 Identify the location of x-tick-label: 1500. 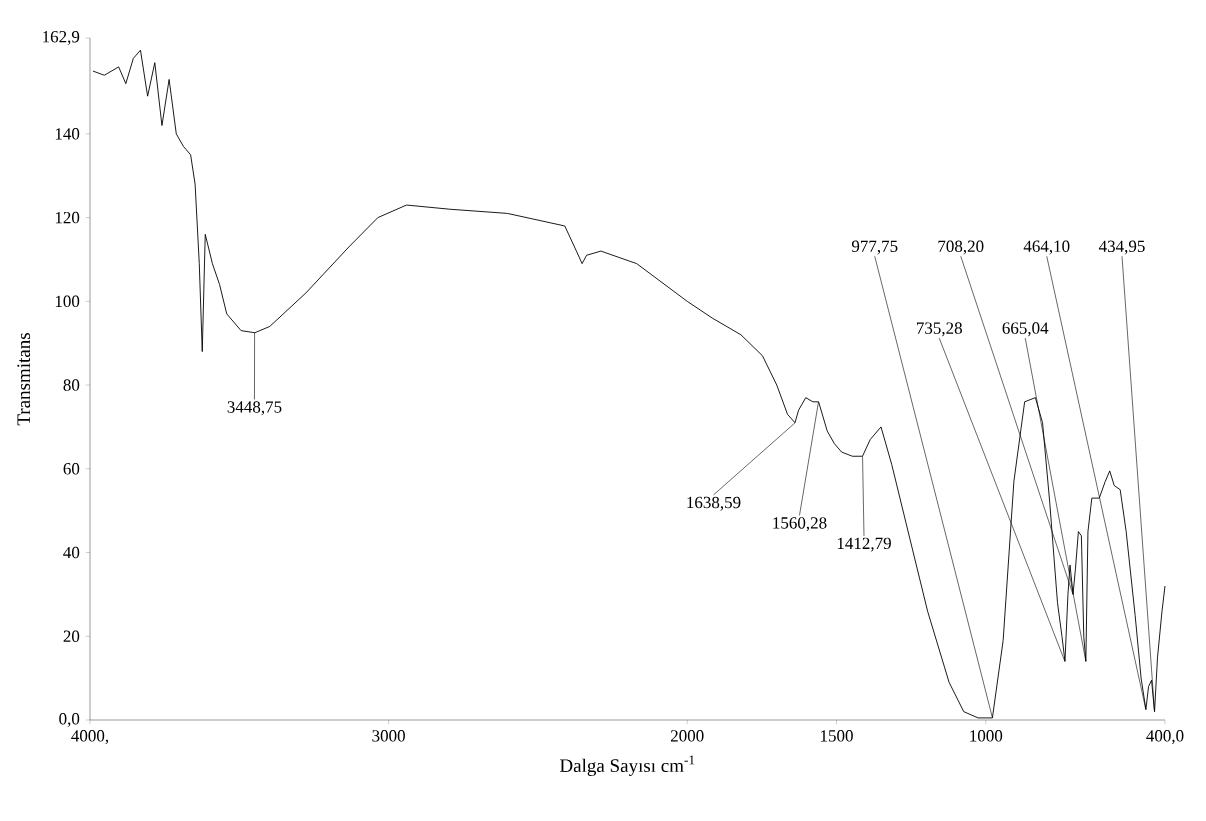
(837, 736).